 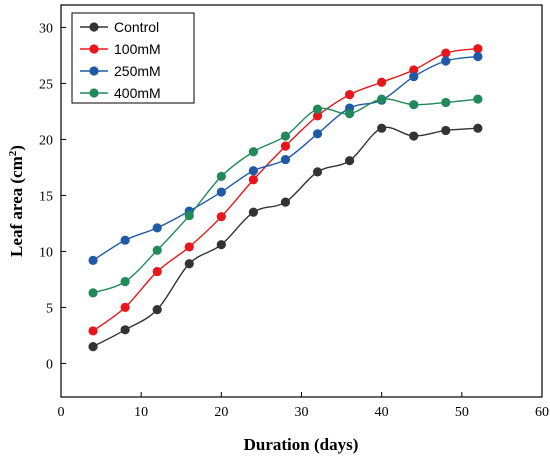 I want to click on y-axis-title-close: ), so click(x=16, y=148).